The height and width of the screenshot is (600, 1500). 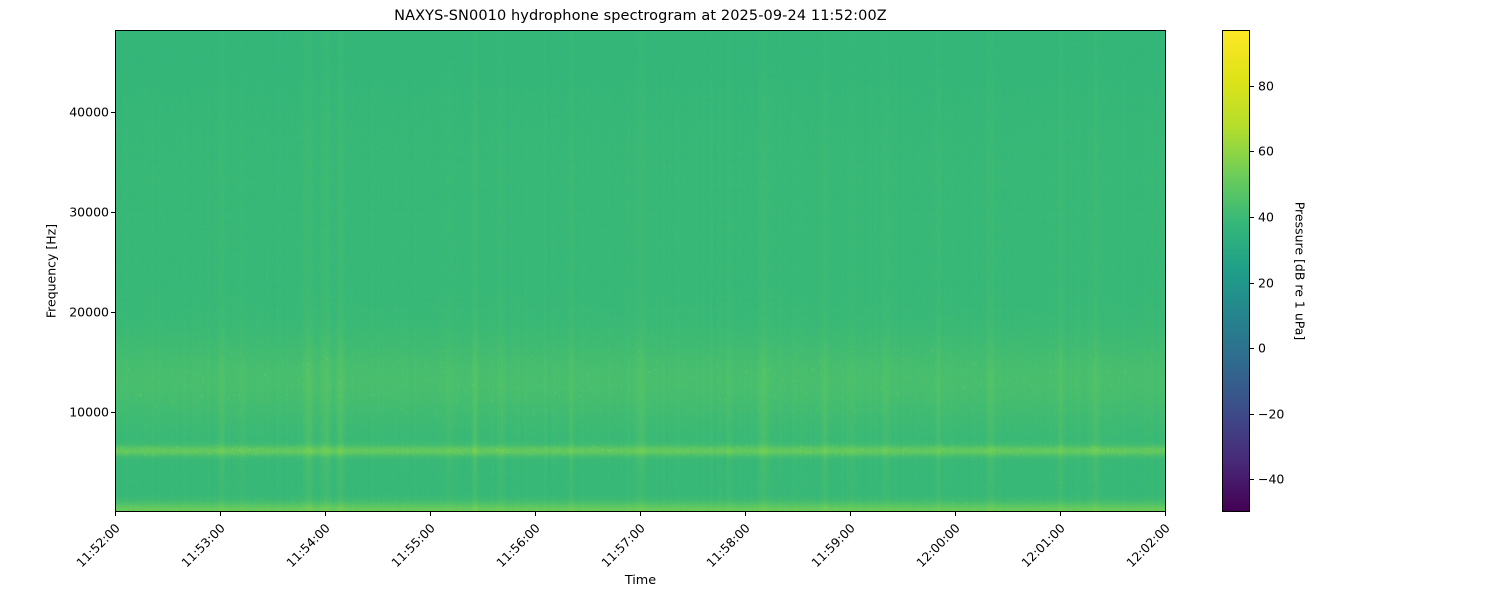 I want to click on y-axis-label: Frequency [Hz], so click(x=51, y=271).